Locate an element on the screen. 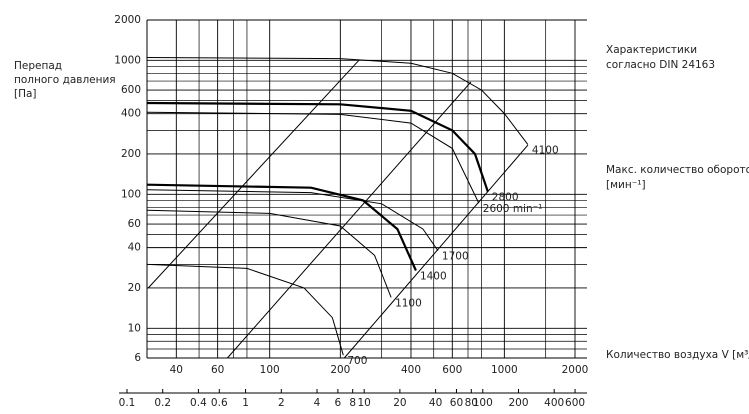  y-tick-label: 20 is located at coordinates (134, 288).